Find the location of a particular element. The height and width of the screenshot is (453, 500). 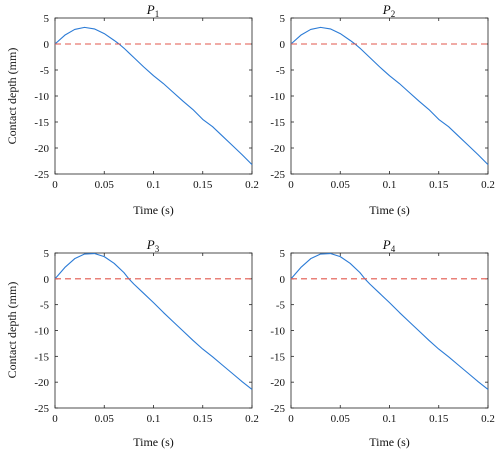

subplot-title: P1 is located at coordinates (152, 10).